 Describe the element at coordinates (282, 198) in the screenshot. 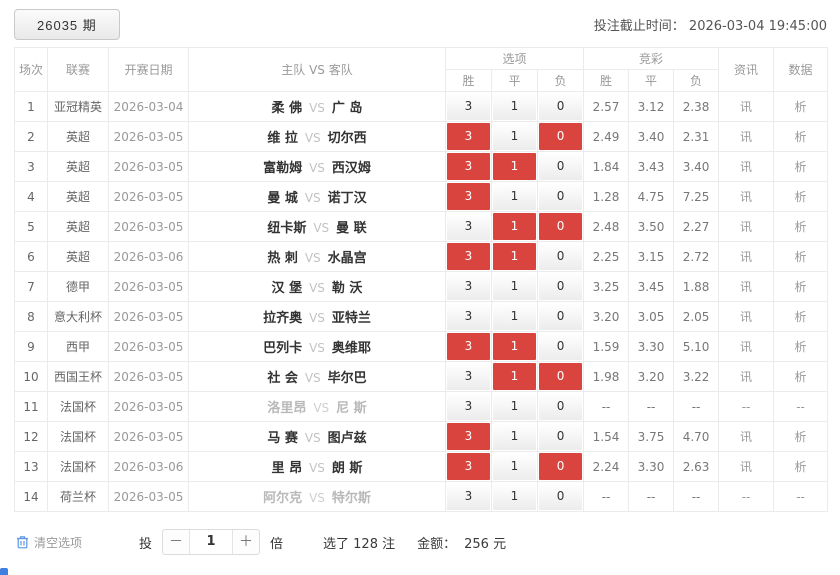

I see `home-team: 曼 城` at that location.